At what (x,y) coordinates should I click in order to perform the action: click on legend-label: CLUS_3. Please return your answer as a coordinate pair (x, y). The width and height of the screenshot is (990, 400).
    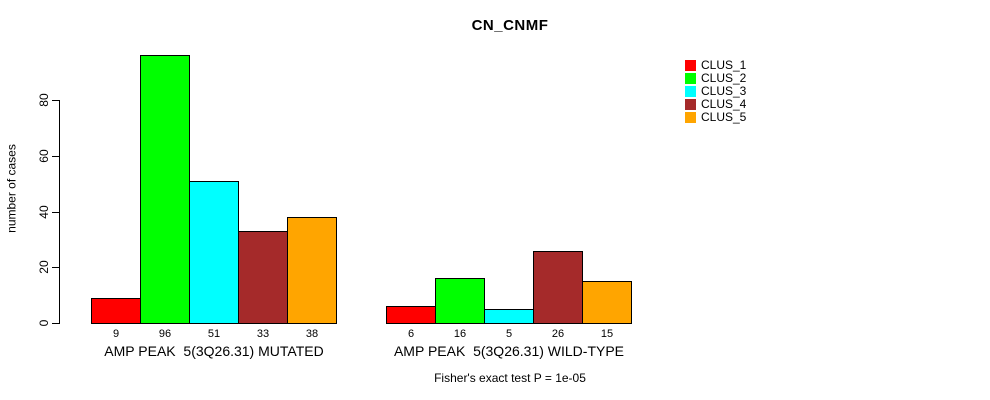
    Looking at the image, I should click on (724, 91).